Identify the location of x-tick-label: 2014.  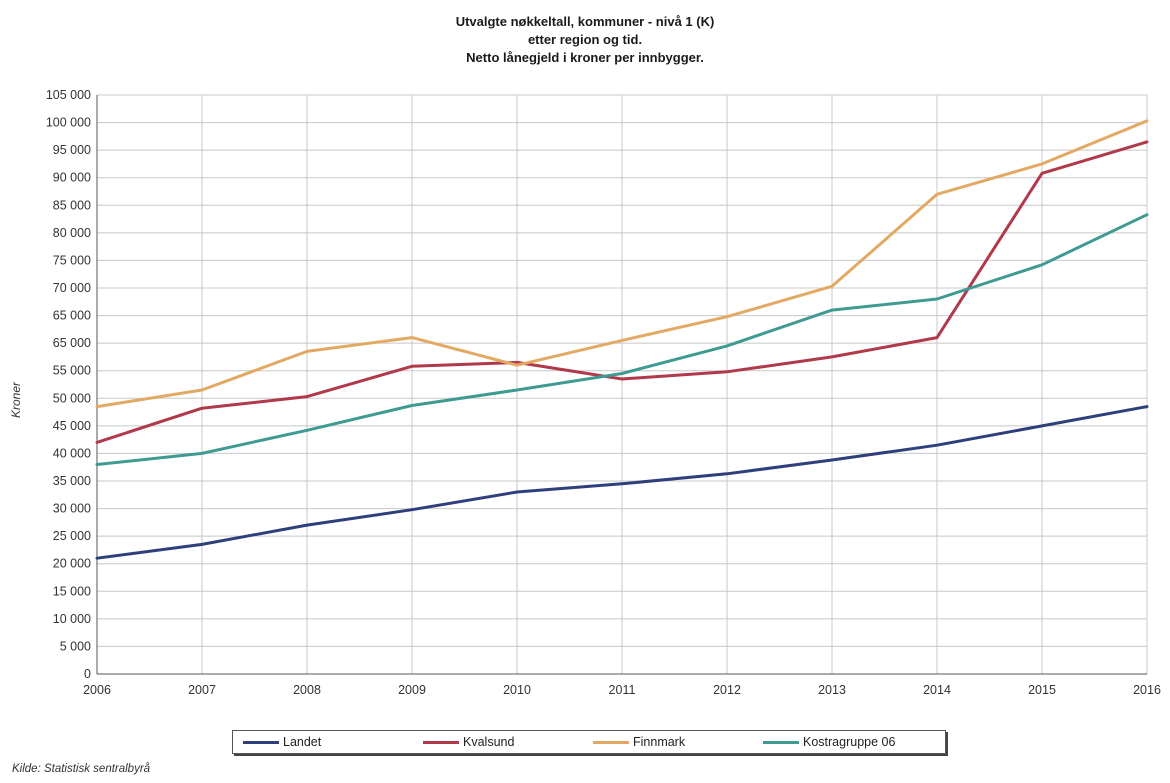
(937, 690).